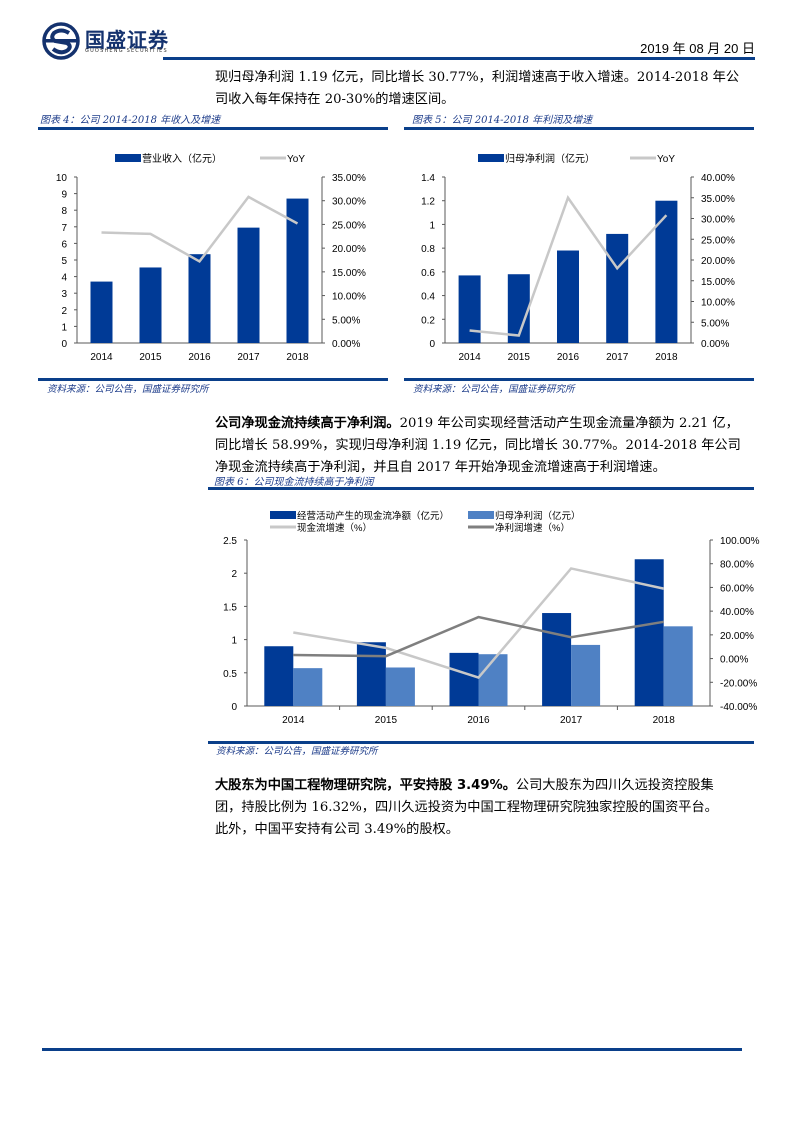 The height and width of the screenshot is (1122, 793). I want to click on right-tick-label: -20.00%, so click(738, 683).